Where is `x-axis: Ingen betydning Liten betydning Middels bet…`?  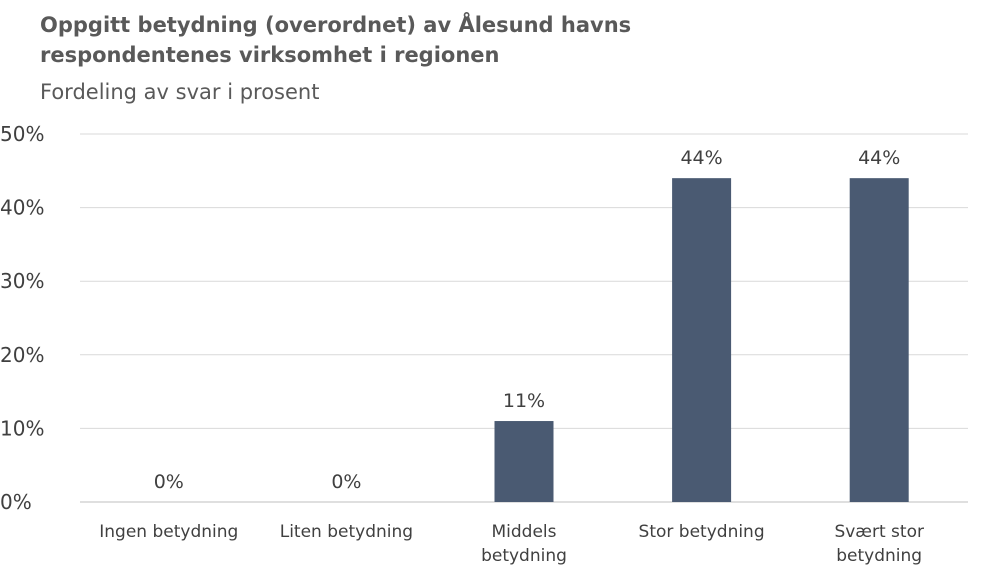
x-axis: Ingen betydning Liten betydning Middels bet… is located at coordinates (511, 544).